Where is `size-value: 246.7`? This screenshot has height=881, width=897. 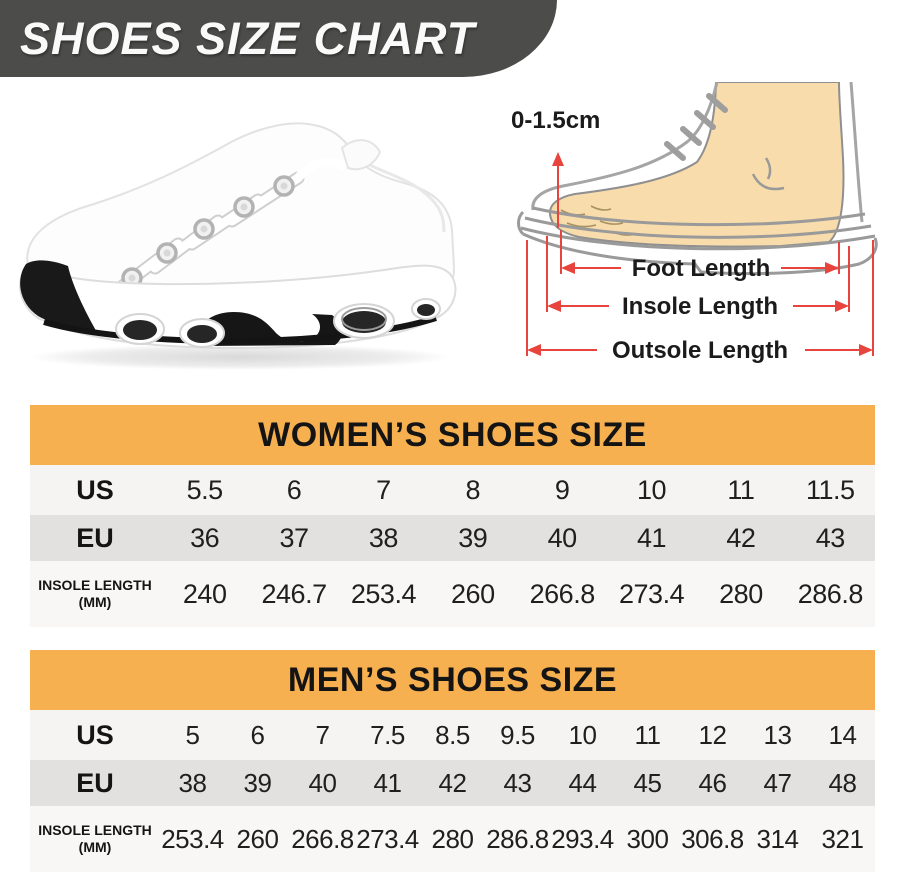
size-value: 246.7 is located at coordinates (294, 593).